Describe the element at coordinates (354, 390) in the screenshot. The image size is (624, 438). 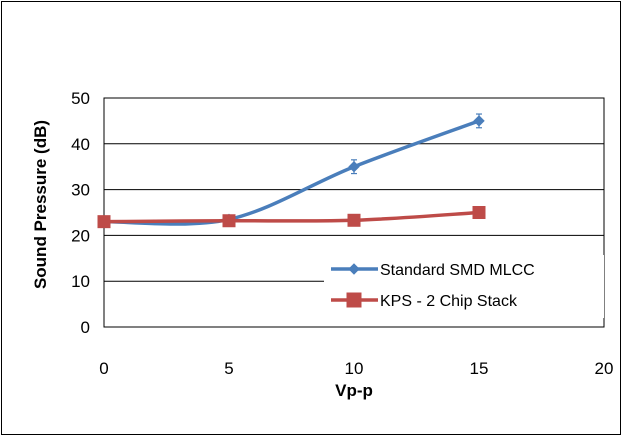
I see `x-axis-title: Vp-p` at that location.